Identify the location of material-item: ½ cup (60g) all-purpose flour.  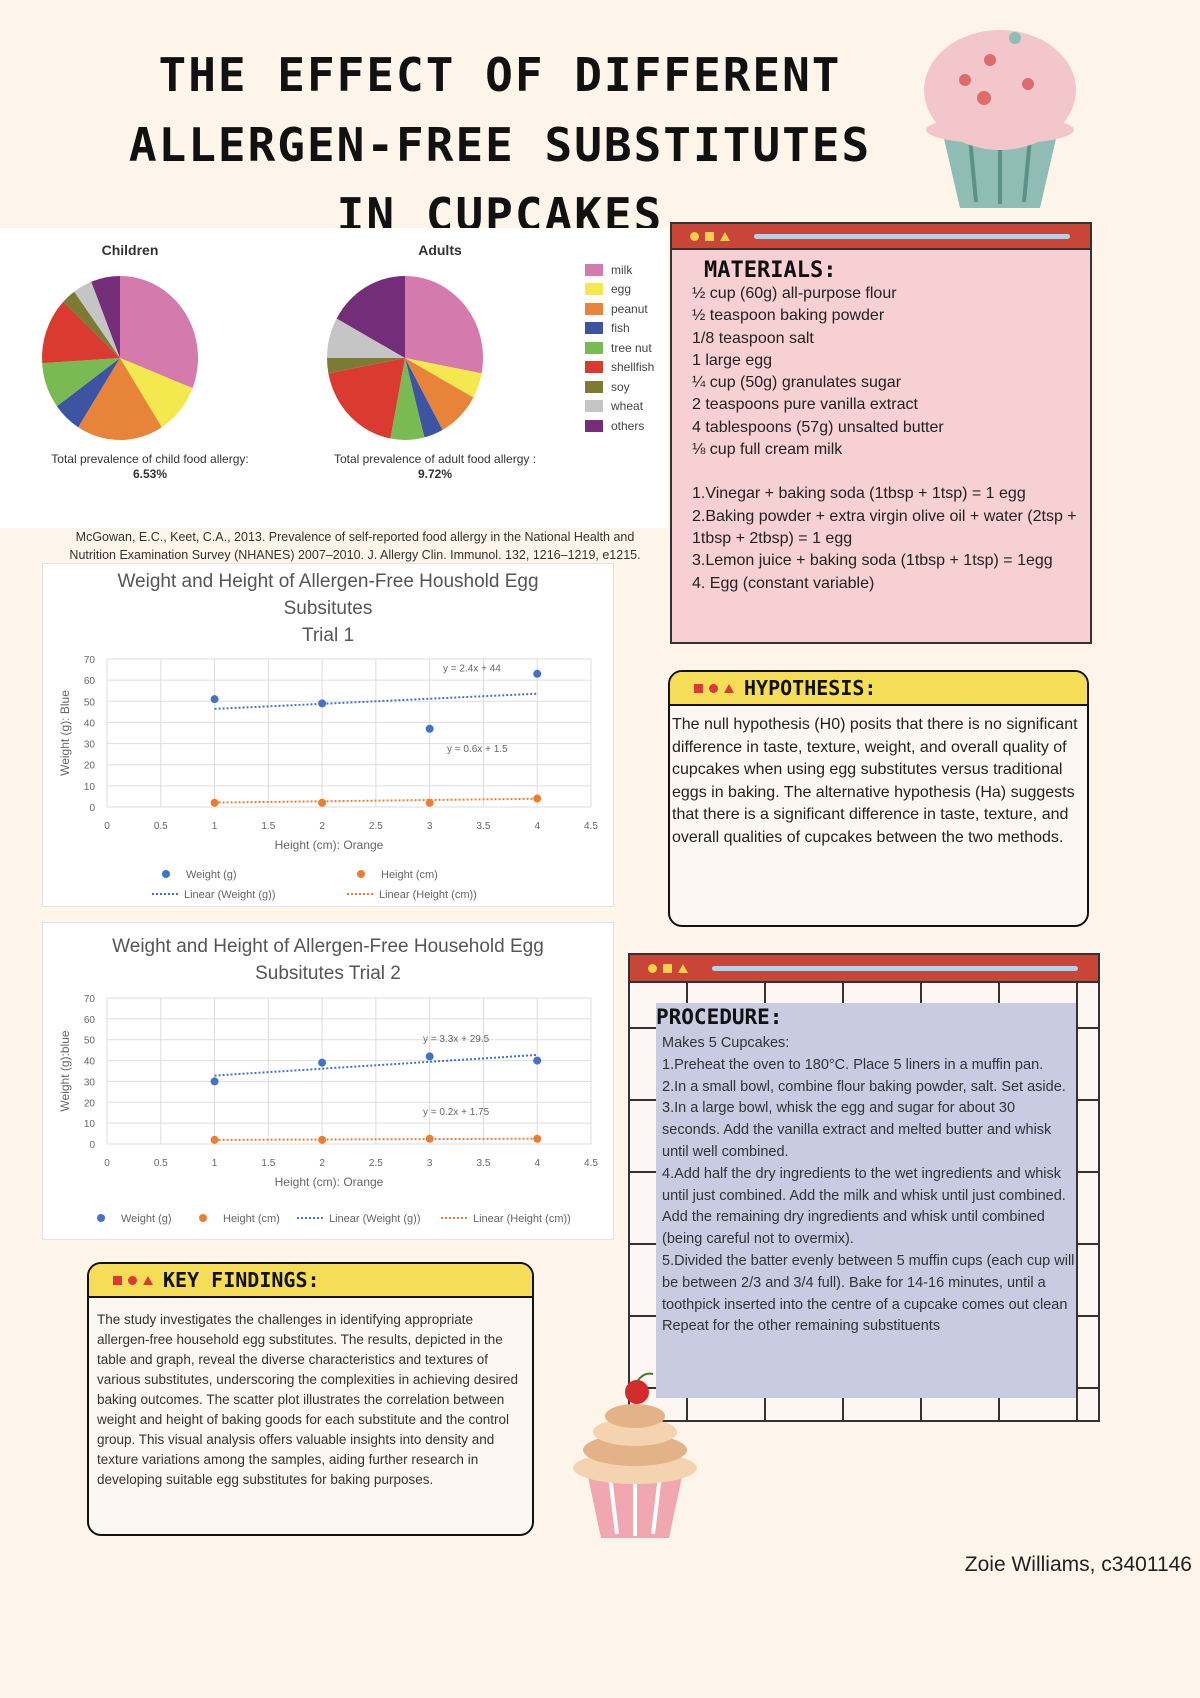
(794, 293).